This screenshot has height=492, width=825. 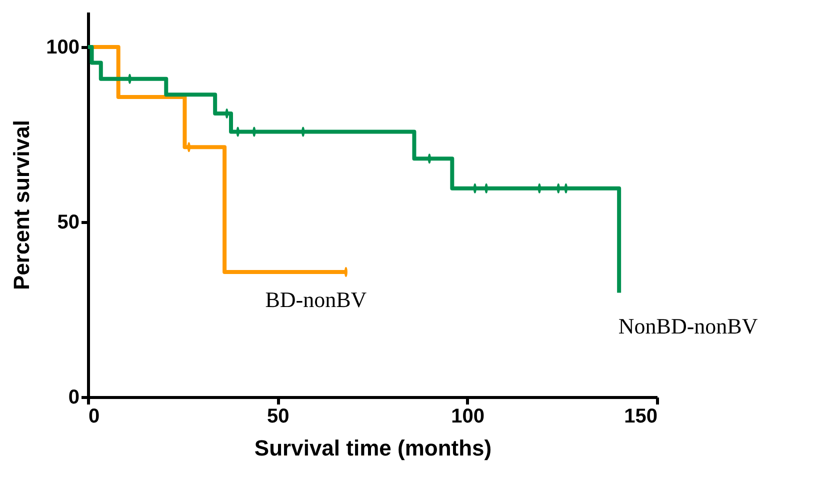 I want to click on series-label: BD-nonBV, so click(x=316, y=299).